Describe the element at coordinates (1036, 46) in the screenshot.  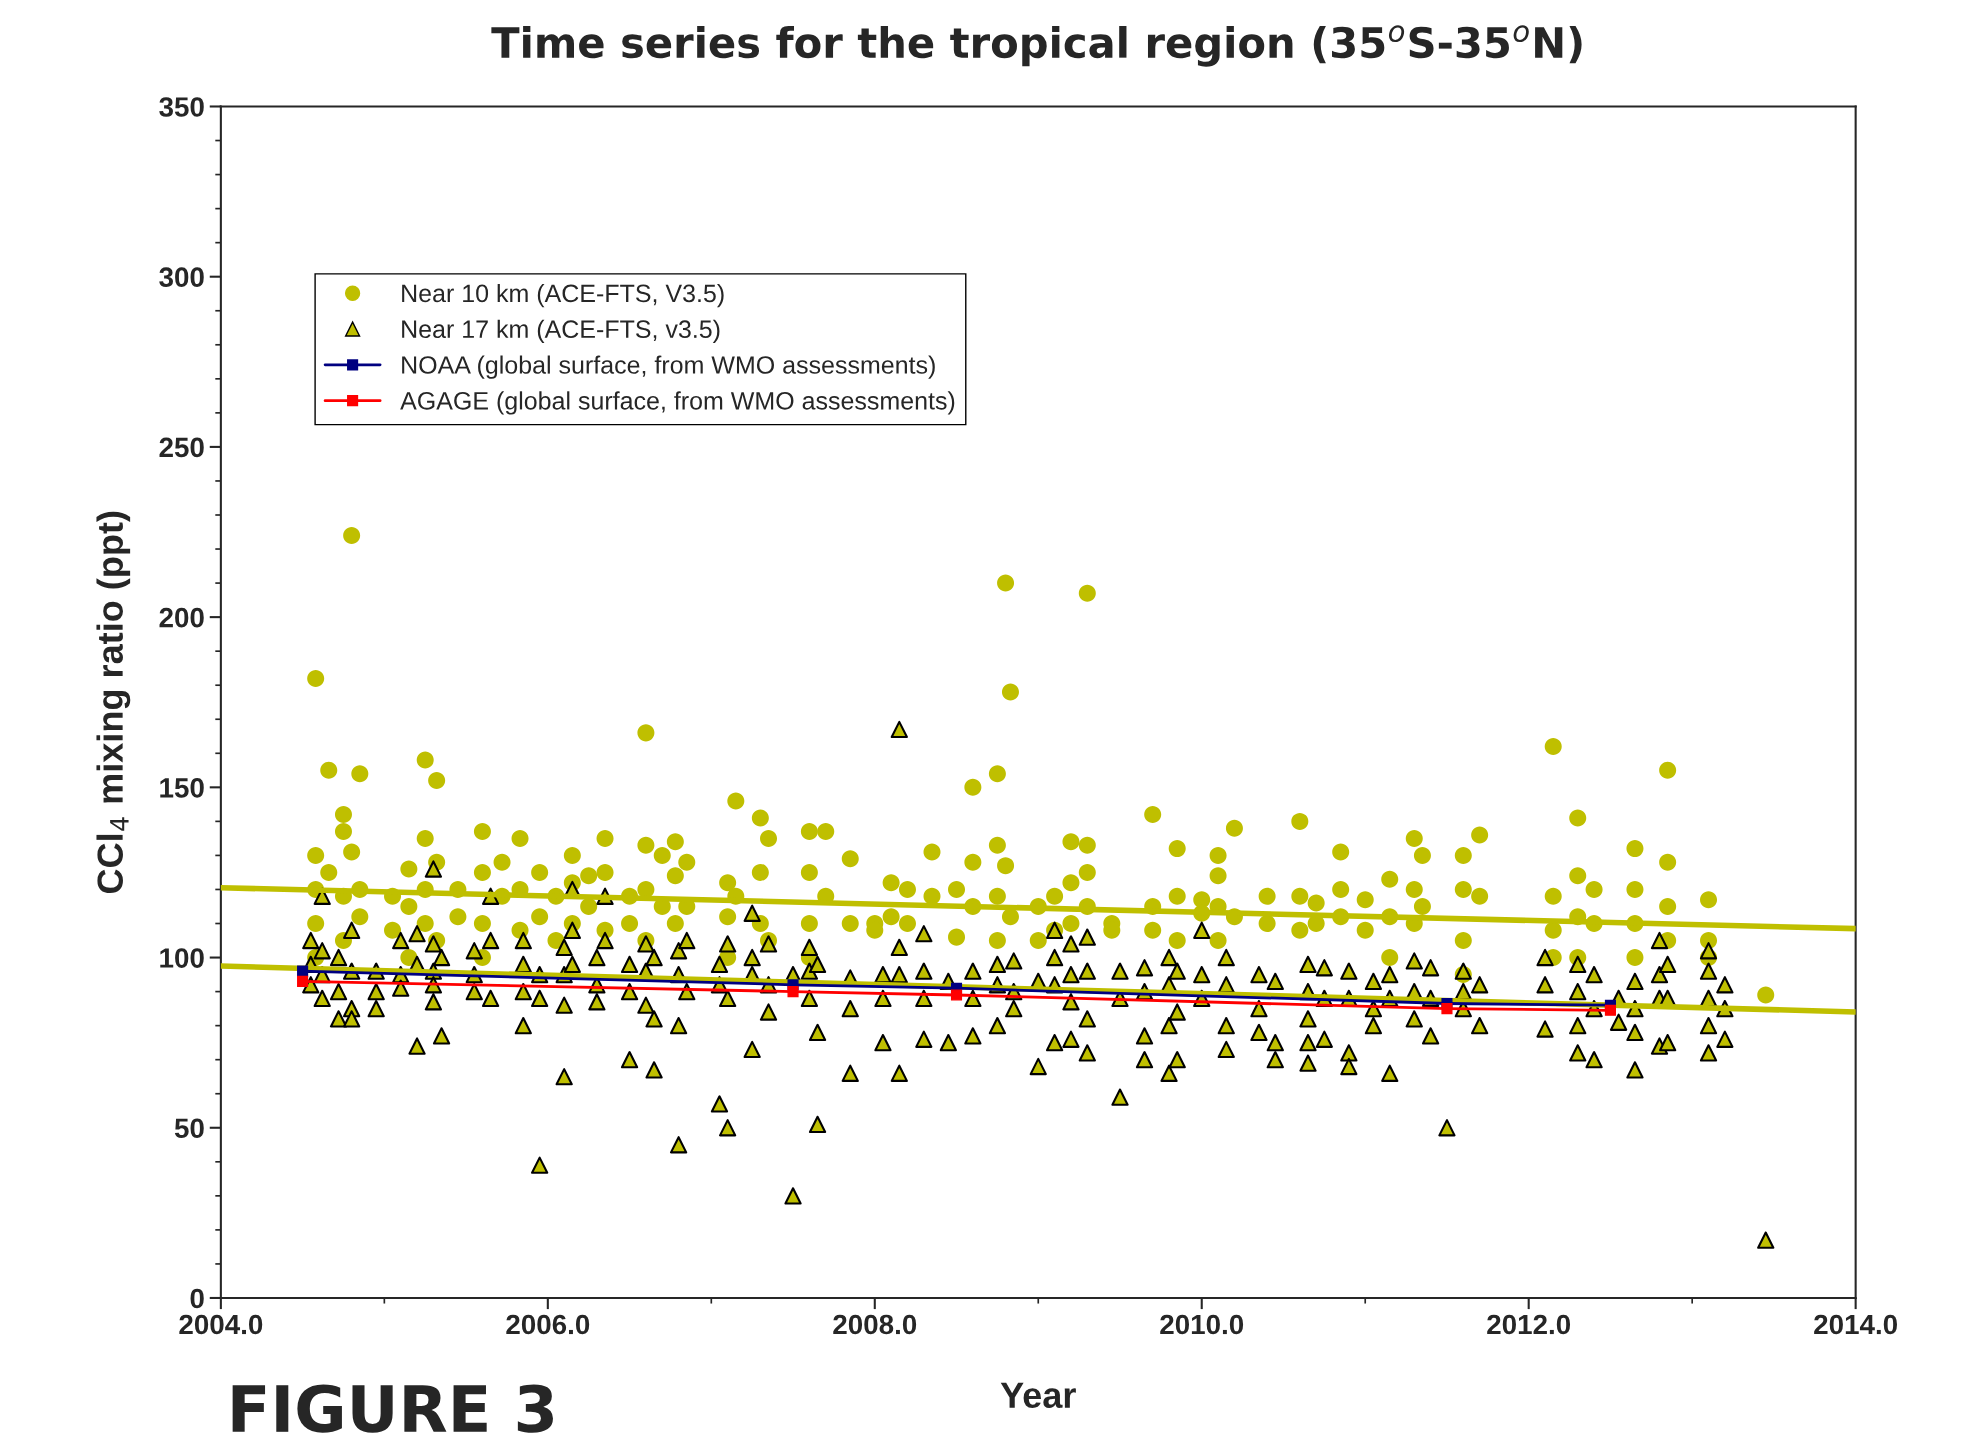
I see `chart-title: Time series for the tropical region (35$^{o}$S-35$^{o}$N)` at that location.